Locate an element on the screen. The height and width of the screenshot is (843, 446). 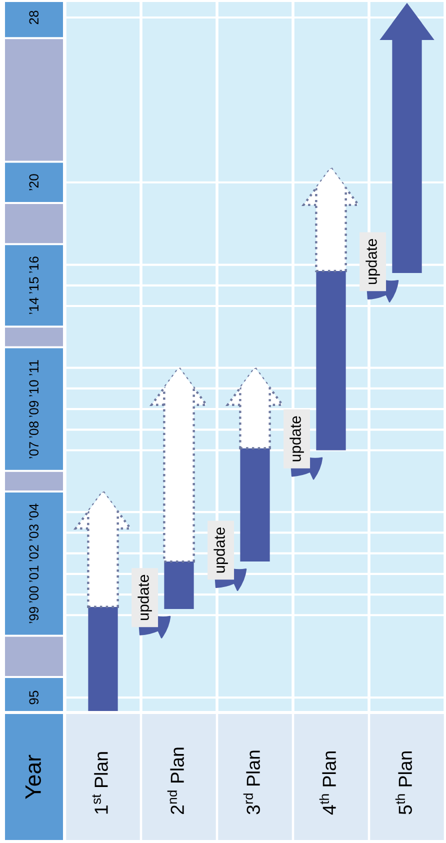
x-tick-label: 5$^{th}$ Plan is located at coordinates (403, 782).